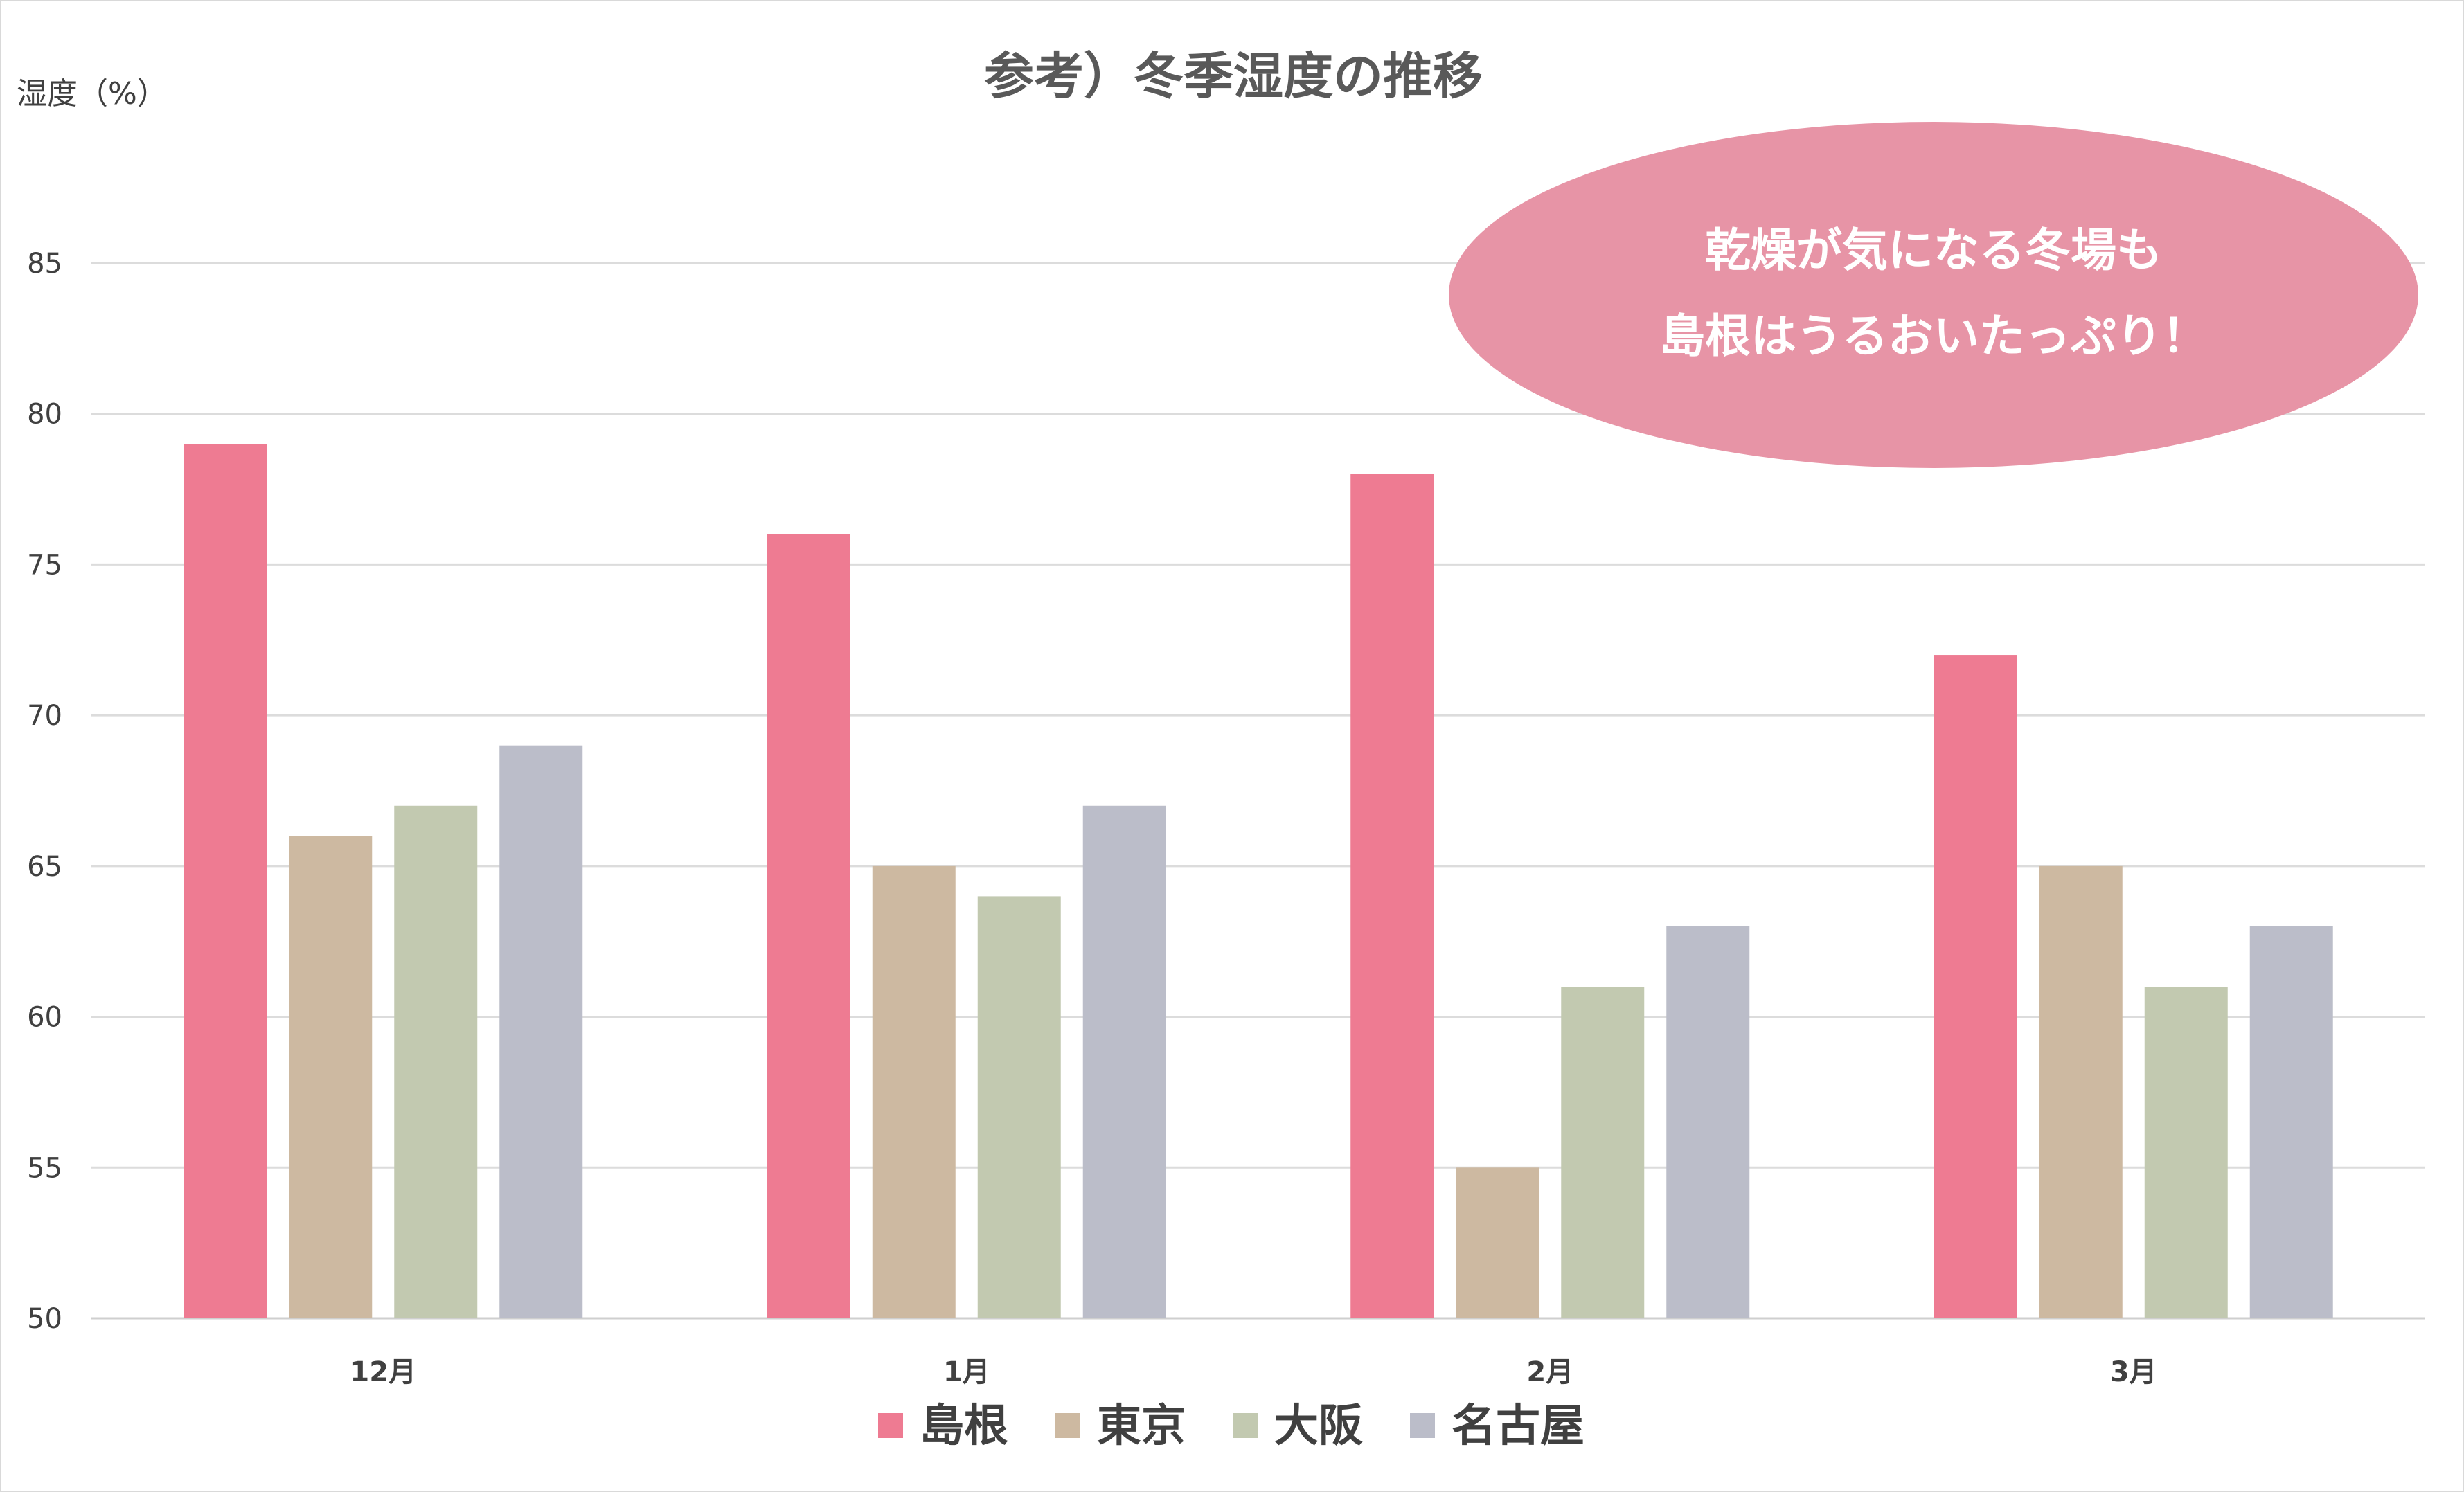 The image size is (2464, 1492). I want to click on y-tick-label: 75, so click(44, 565).